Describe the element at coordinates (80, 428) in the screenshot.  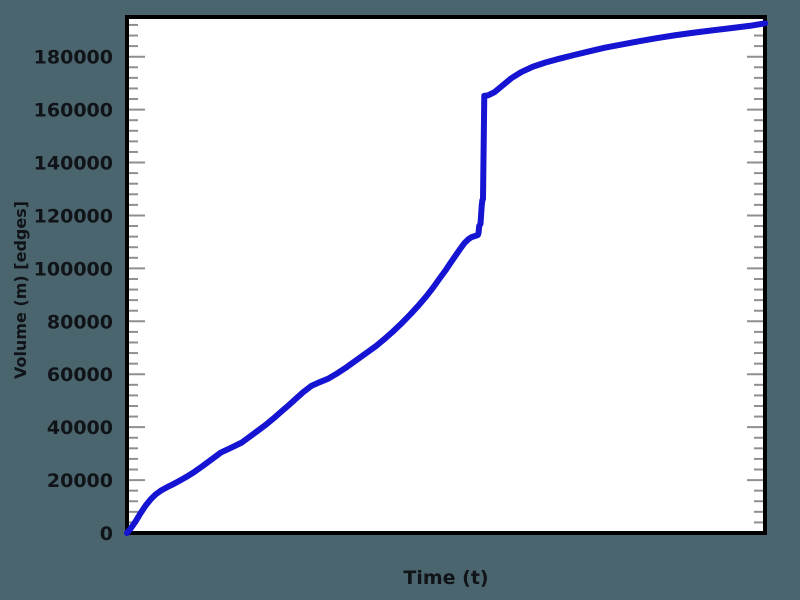
I see `y-tick-label: 40000` at that location.